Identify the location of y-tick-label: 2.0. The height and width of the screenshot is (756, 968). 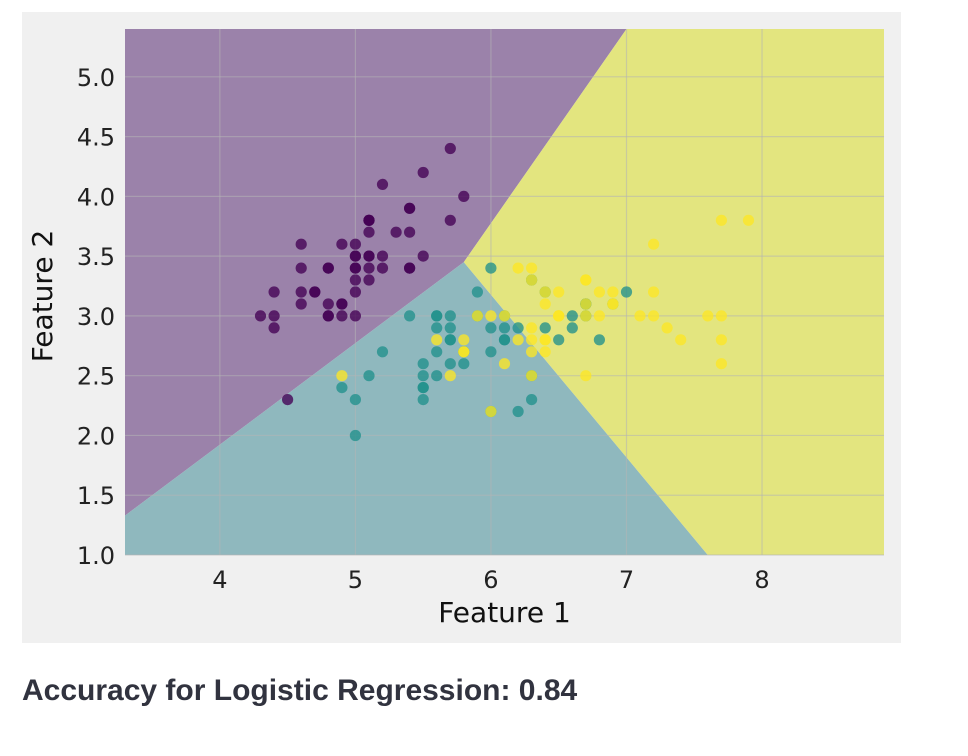
(96, 436).